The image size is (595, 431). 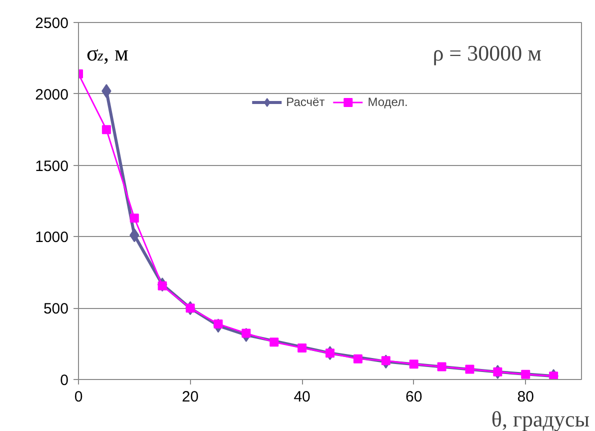 I want to click on y-tick-label: 2500, so click(x=52, y=23).